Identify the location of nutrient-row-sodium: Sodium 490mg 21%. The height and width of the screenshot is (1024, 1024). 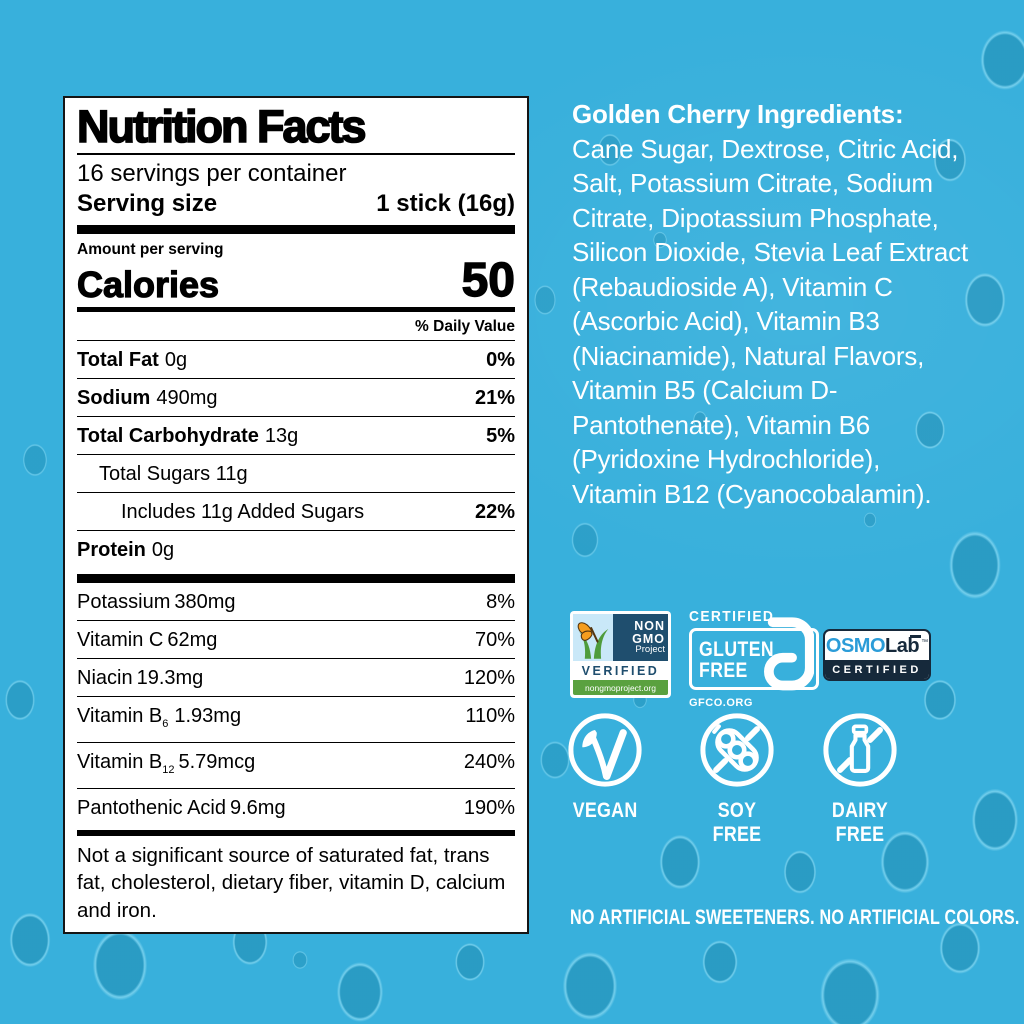
(296, 398).